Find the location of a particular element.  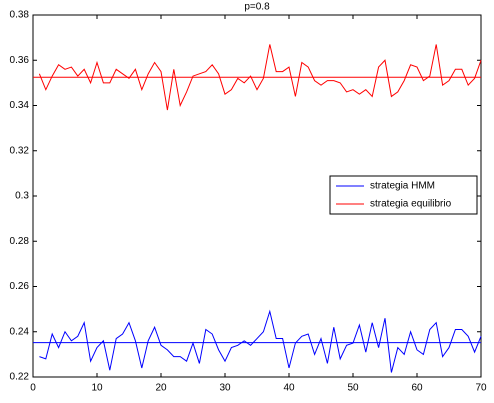

y-tick-label: 0.22 is located at coordinates (20, 377).